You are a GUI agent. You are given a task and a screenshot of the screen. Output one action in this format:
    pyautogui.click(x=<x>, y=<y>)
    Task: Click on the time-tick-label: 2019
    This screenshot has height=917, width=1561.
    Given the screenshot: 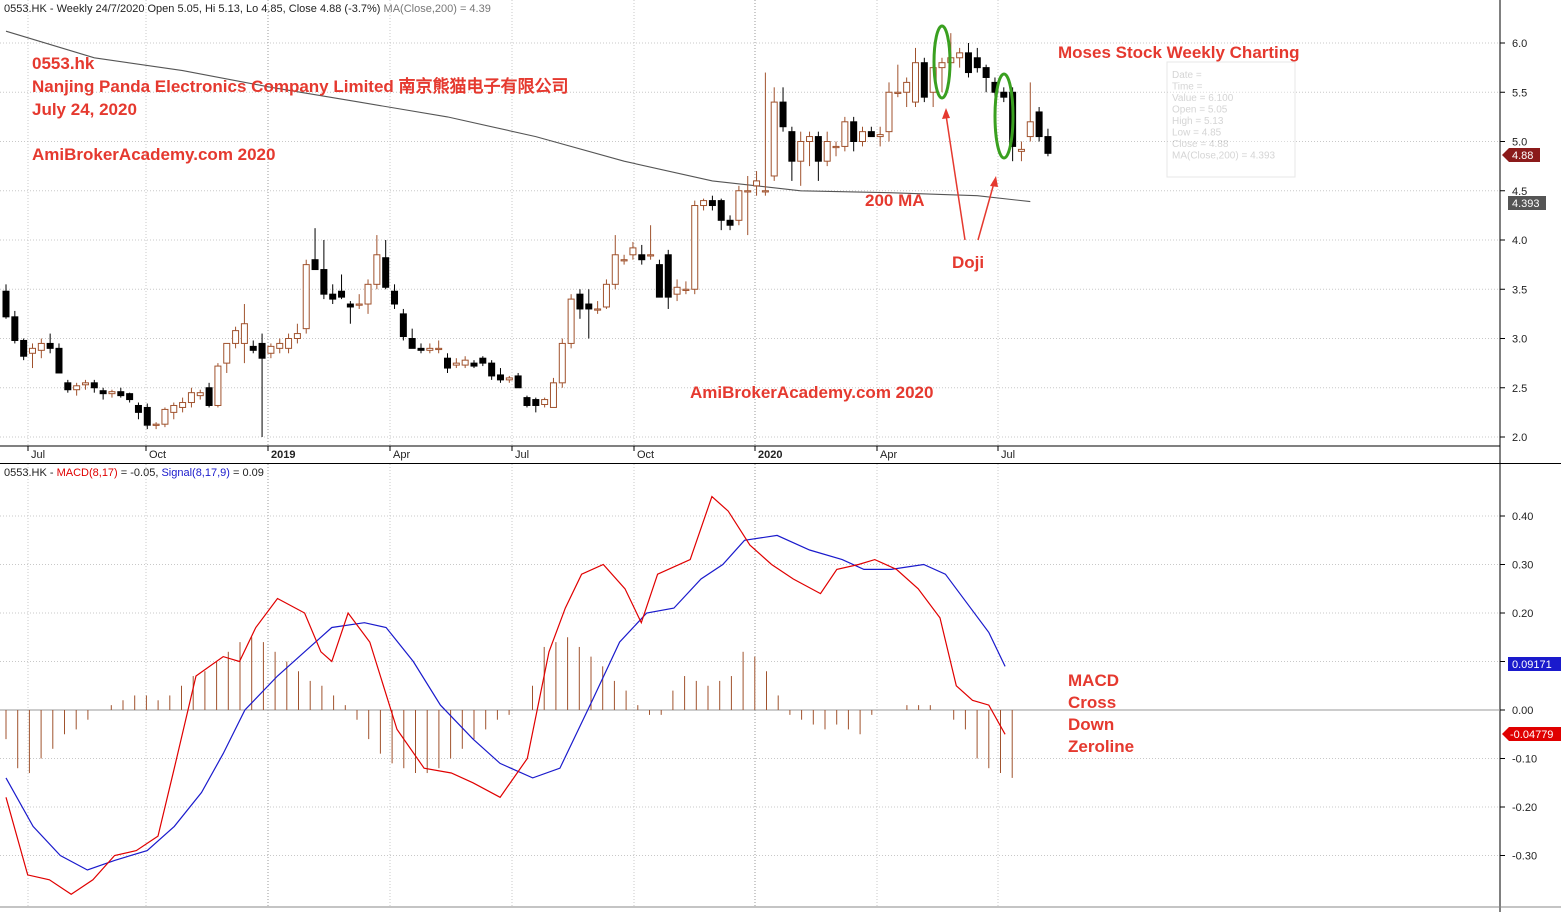 What is the action you would take?
    pyautogui.click(x=283, y=455)
    